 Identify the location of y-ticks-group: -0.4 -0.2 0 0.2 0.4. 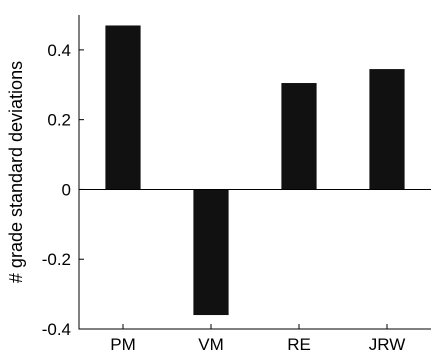
(63, 190).